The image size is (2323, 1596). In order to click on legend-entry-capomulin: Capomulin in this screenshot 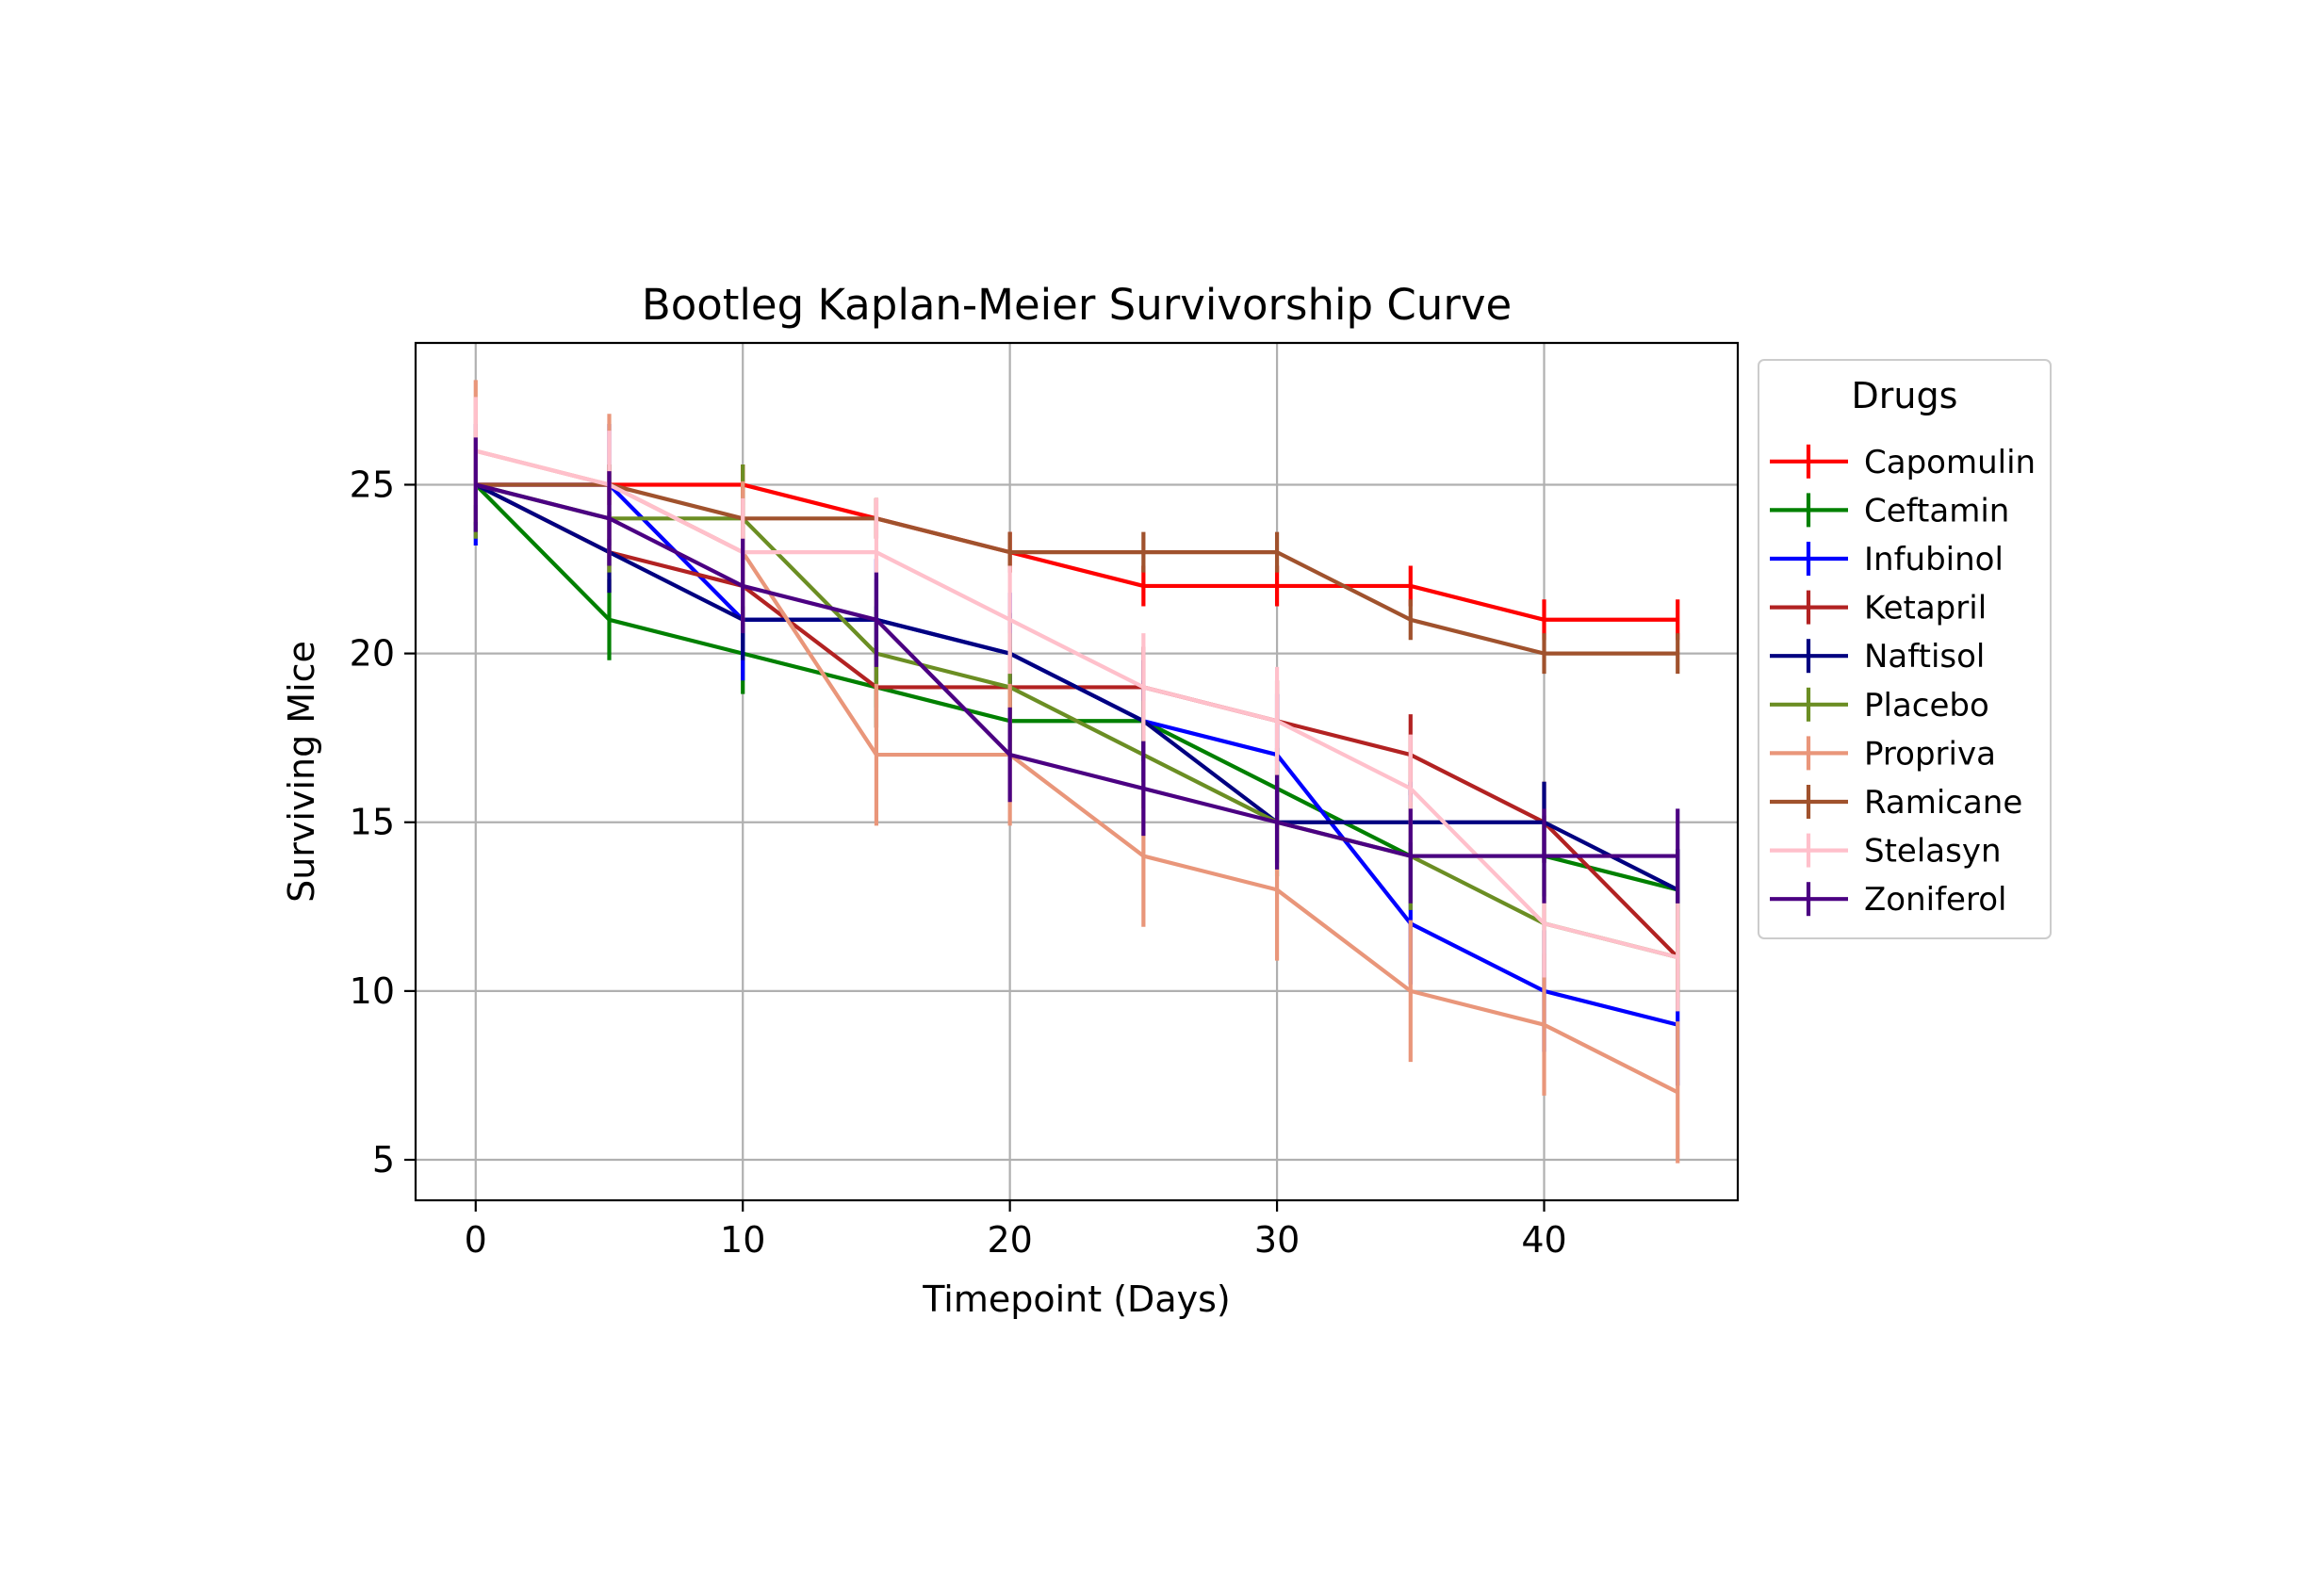, I will do `click(1903, 462)`.